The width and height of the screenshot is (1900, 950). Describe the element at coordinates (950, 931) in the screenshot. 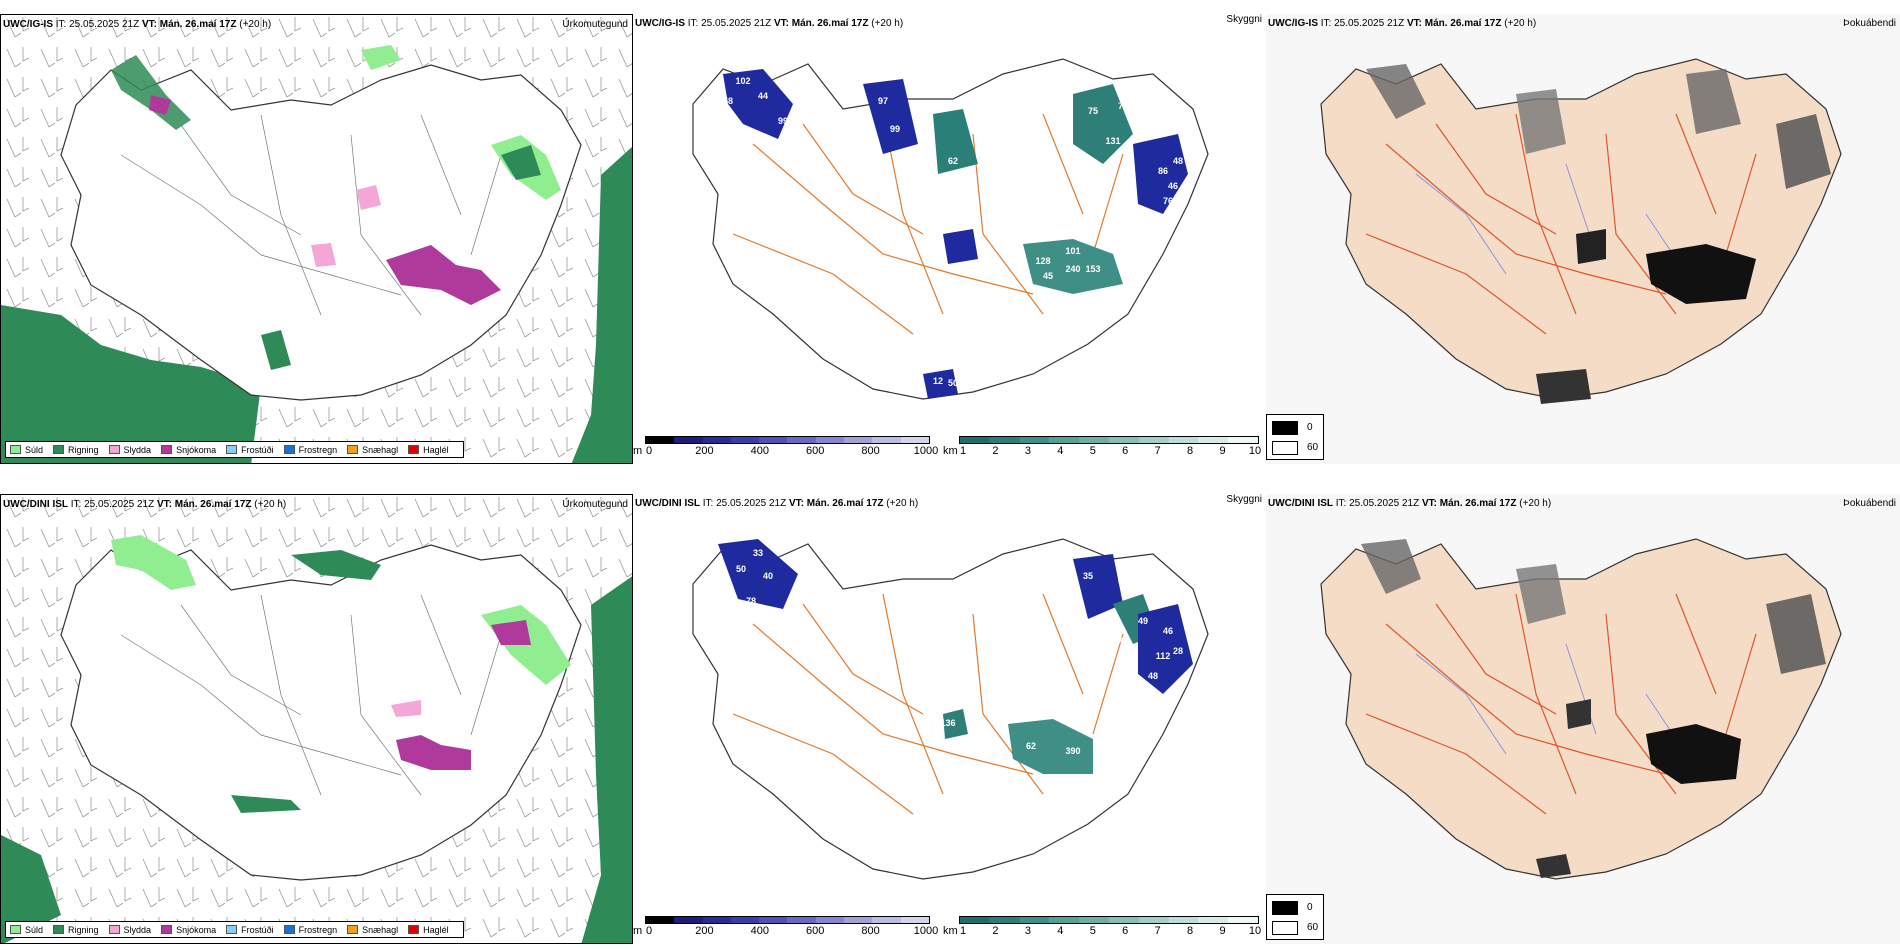

I see `colorbar-unit: km` at that location.